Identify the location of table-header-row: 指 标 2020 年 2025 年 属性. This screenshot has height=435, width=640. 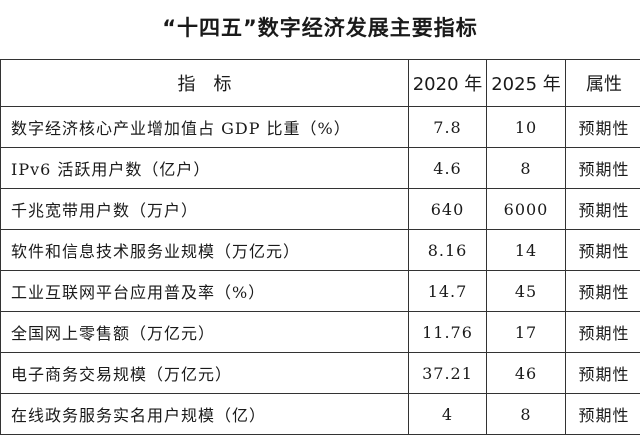
(320, 83).